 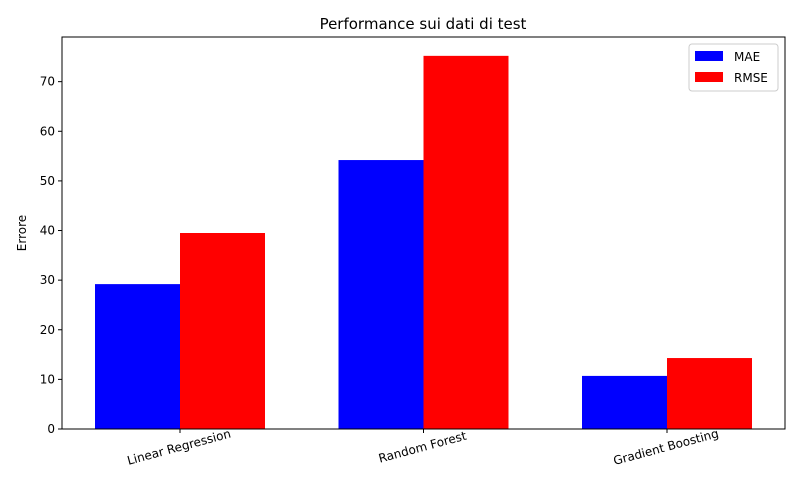 I want to click on legend-swatch-rmse, so click(x=709, y=77).